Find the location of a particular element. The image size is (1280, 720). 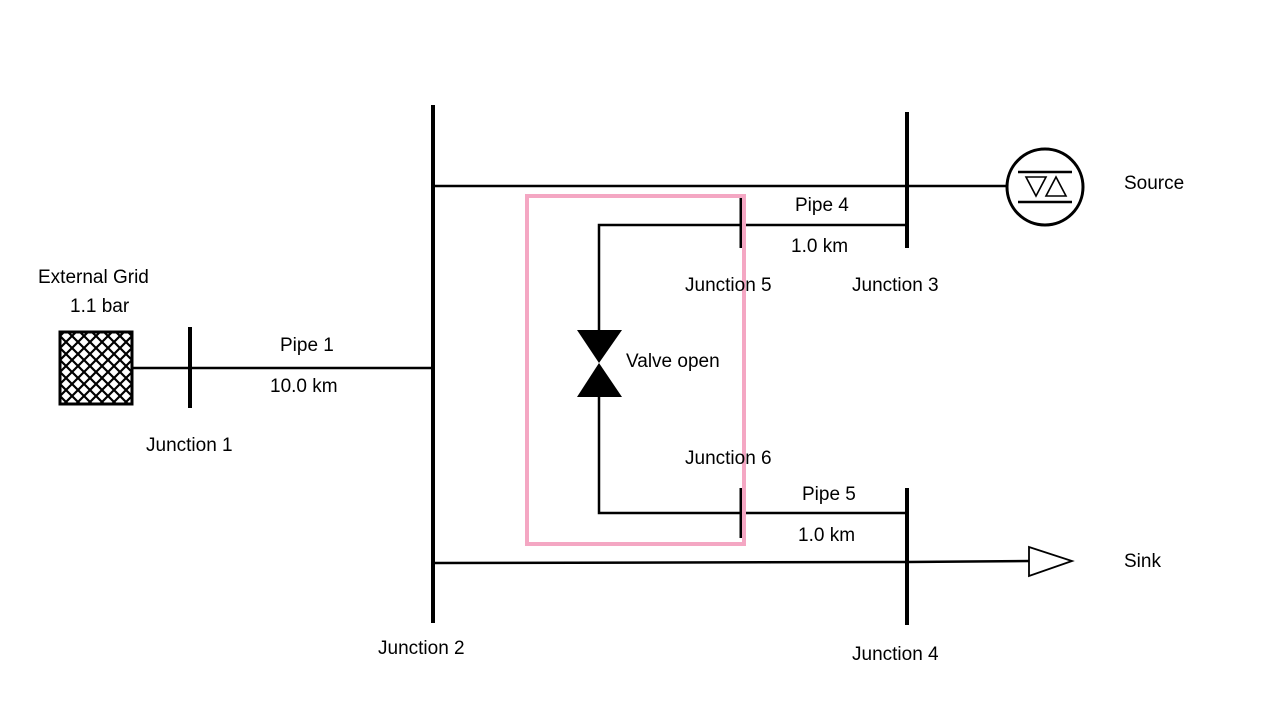

external-grid-pressure: 1.1 bar is located at coordinates (100, 306).